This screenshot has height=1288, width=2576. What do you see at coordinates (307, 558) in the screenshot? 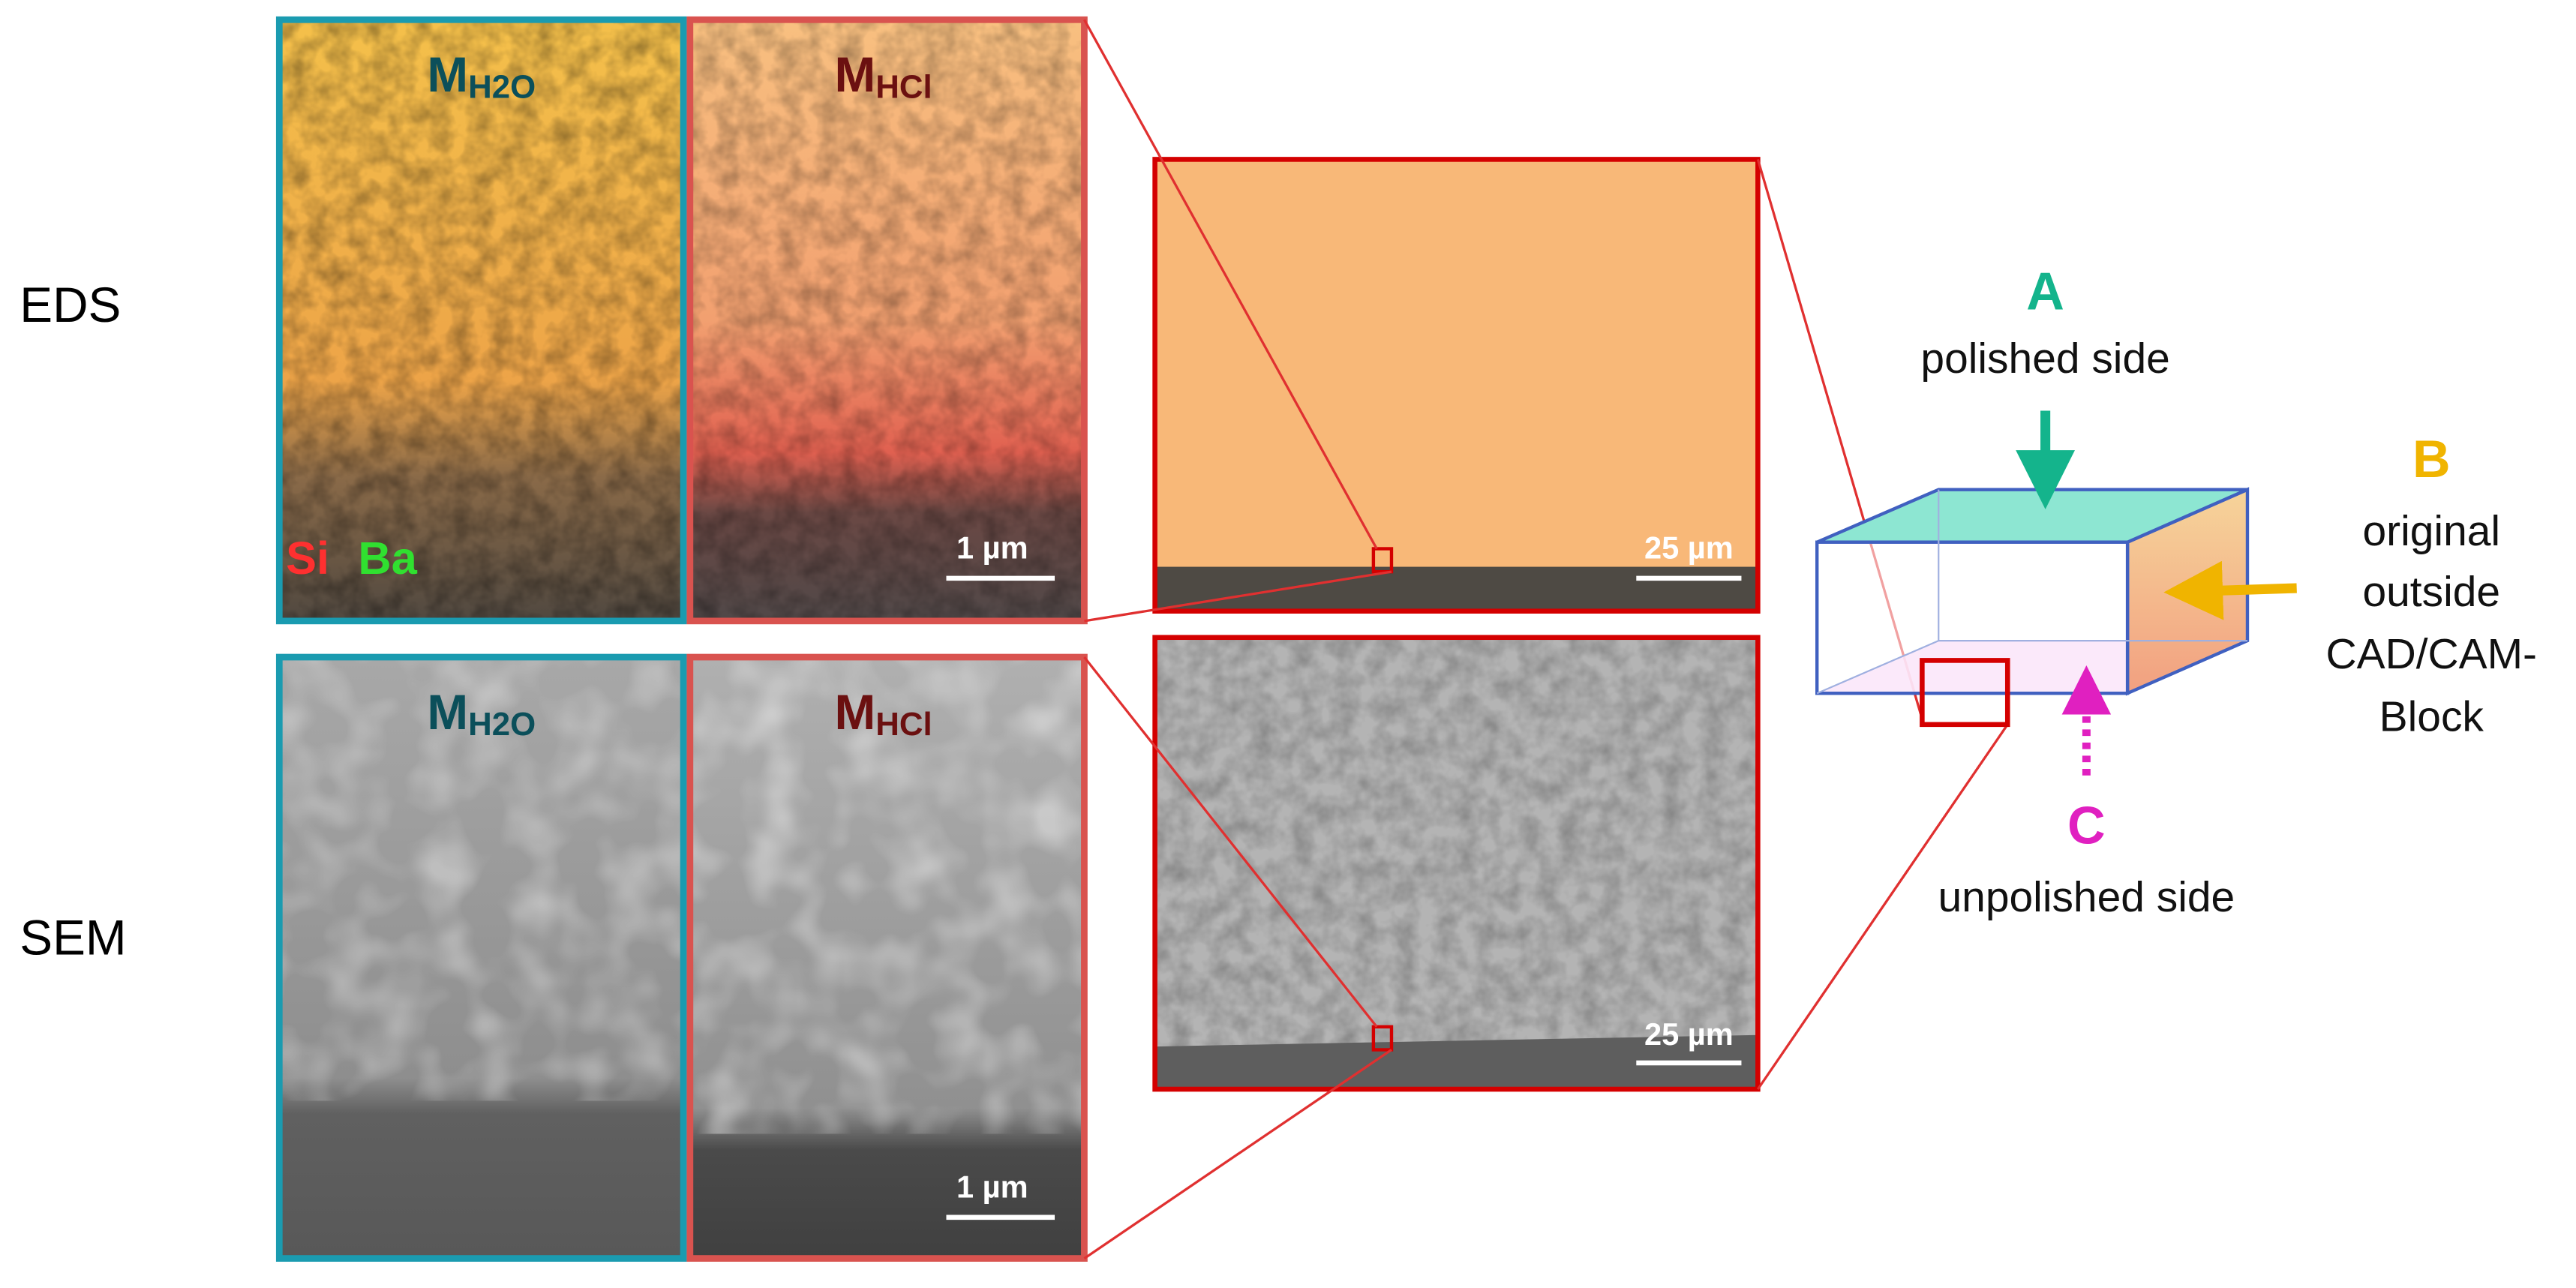
I see `element-label: Si` at bounding box center [307, 558].